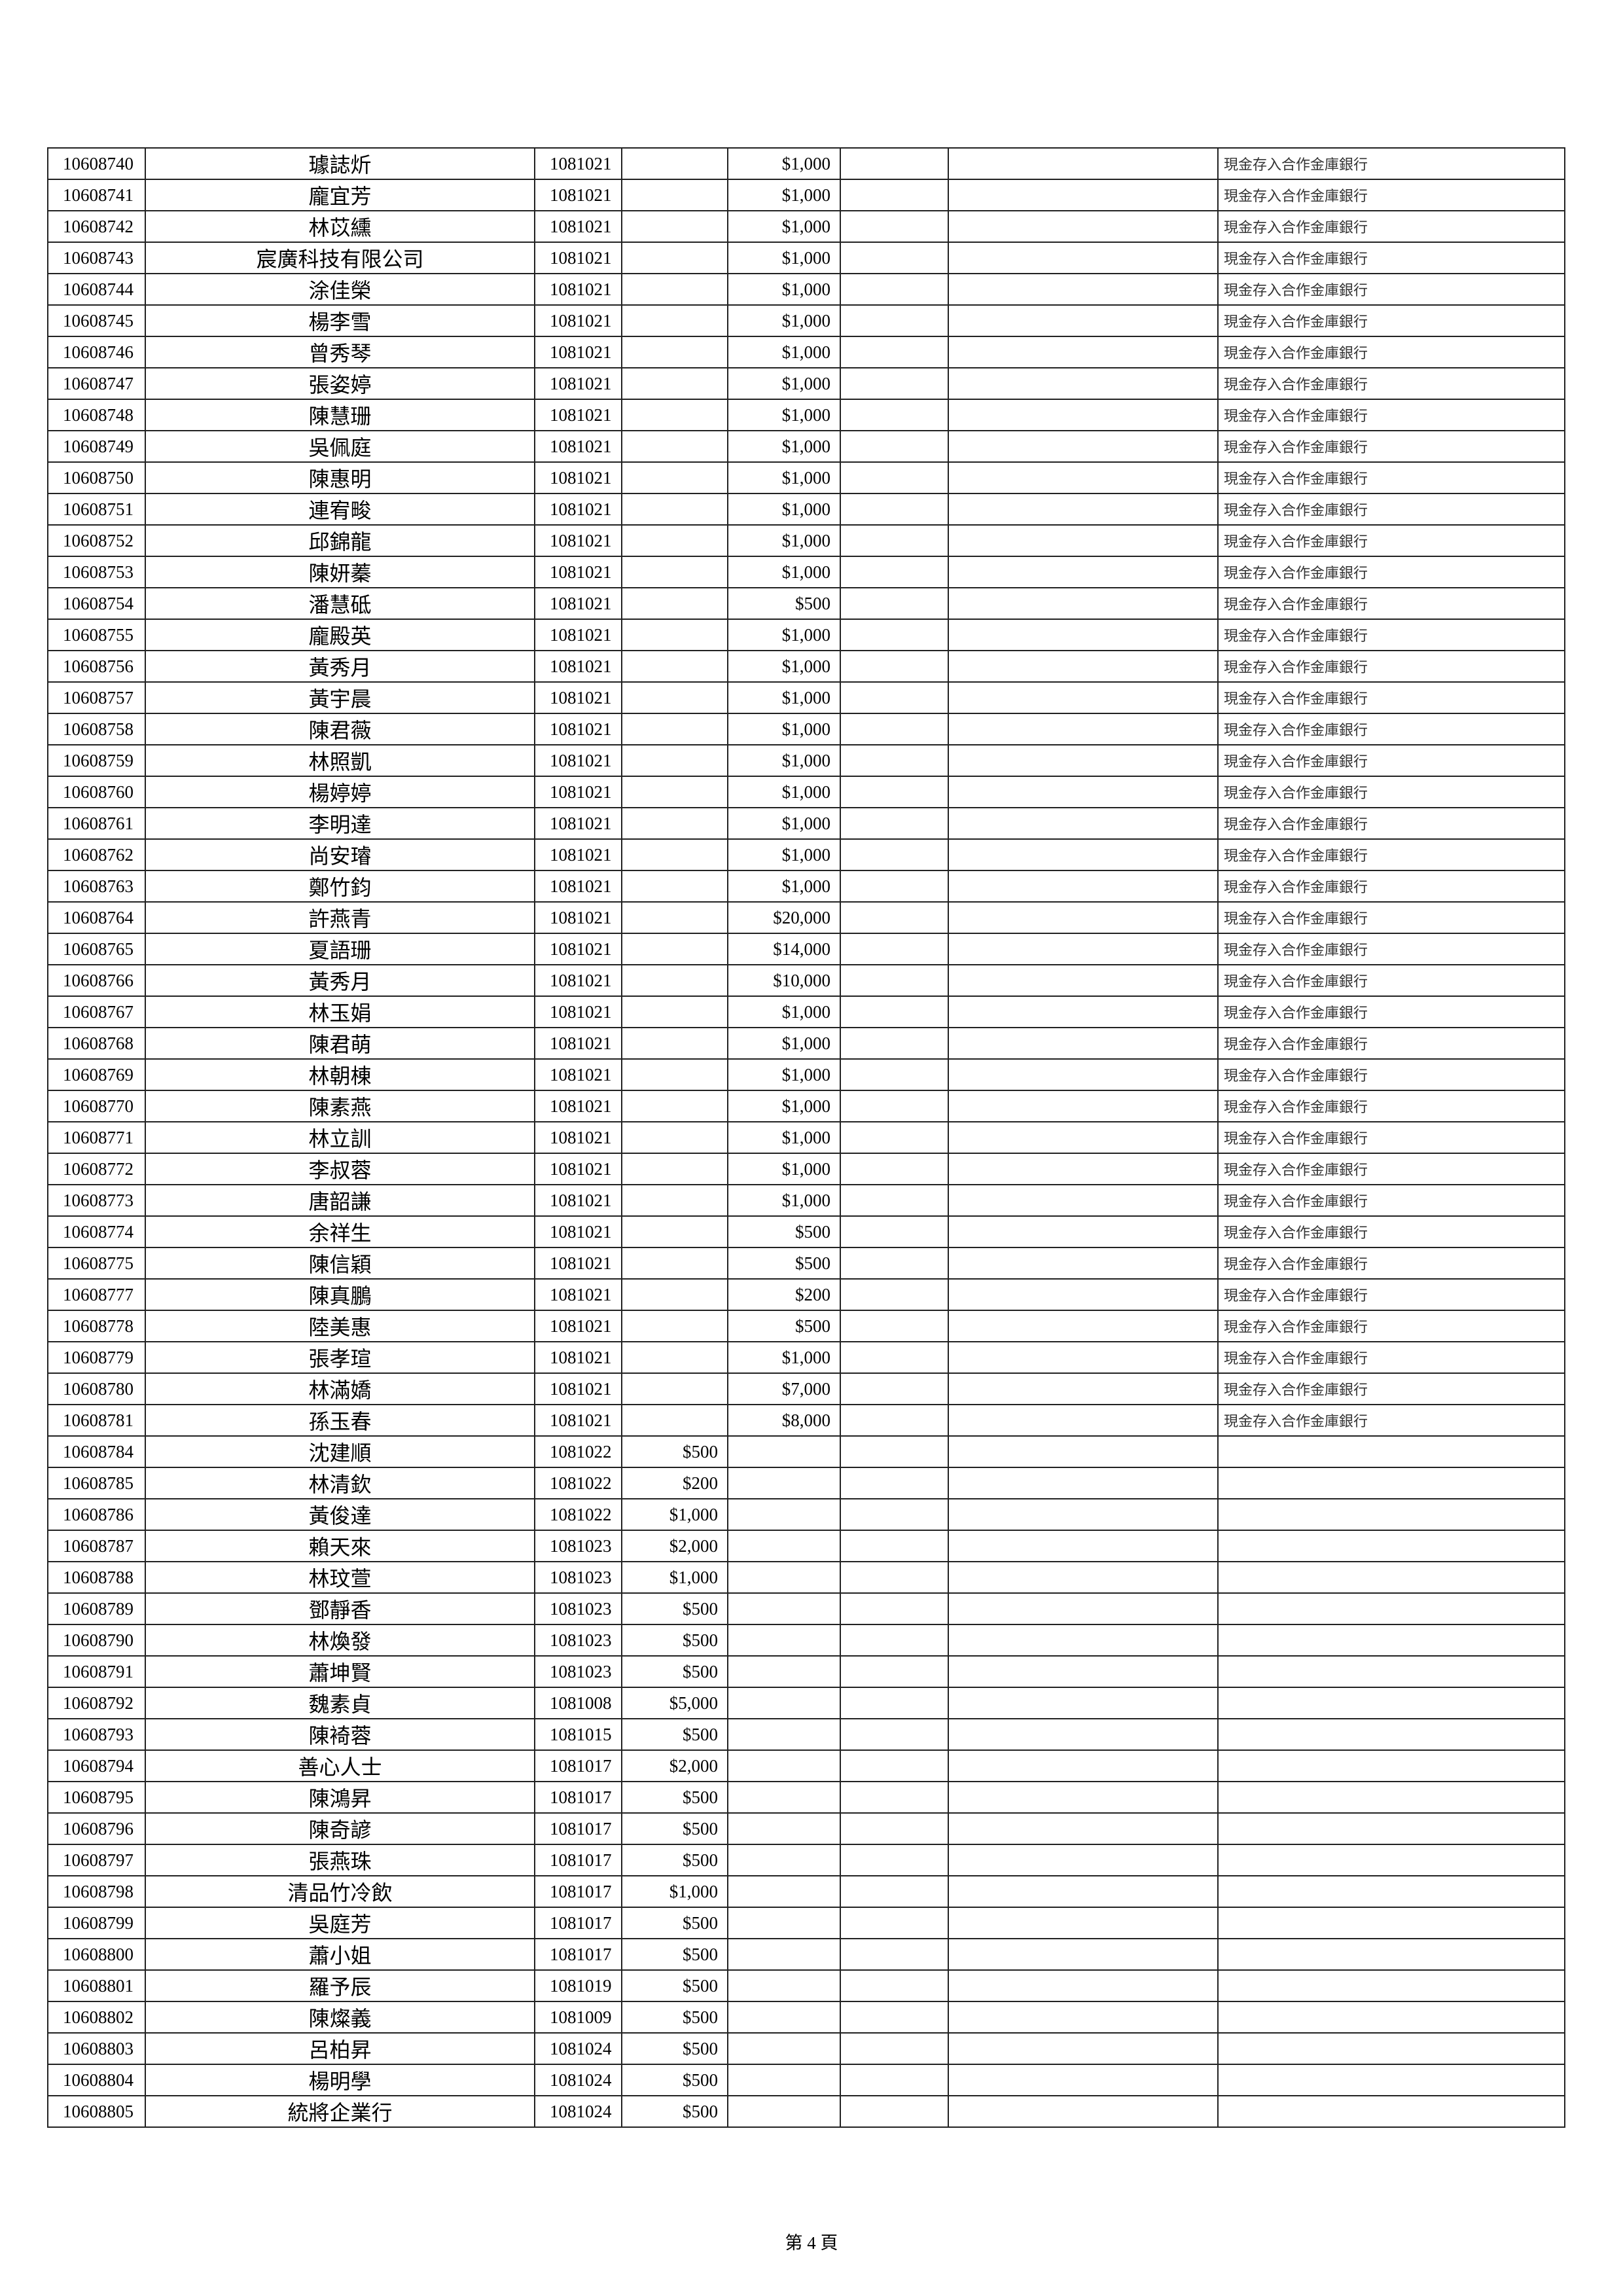  Describe the element at coordinates (340, 258) in the screenshot. I see `donor-name: 宸廣科技有限公司` at that location.